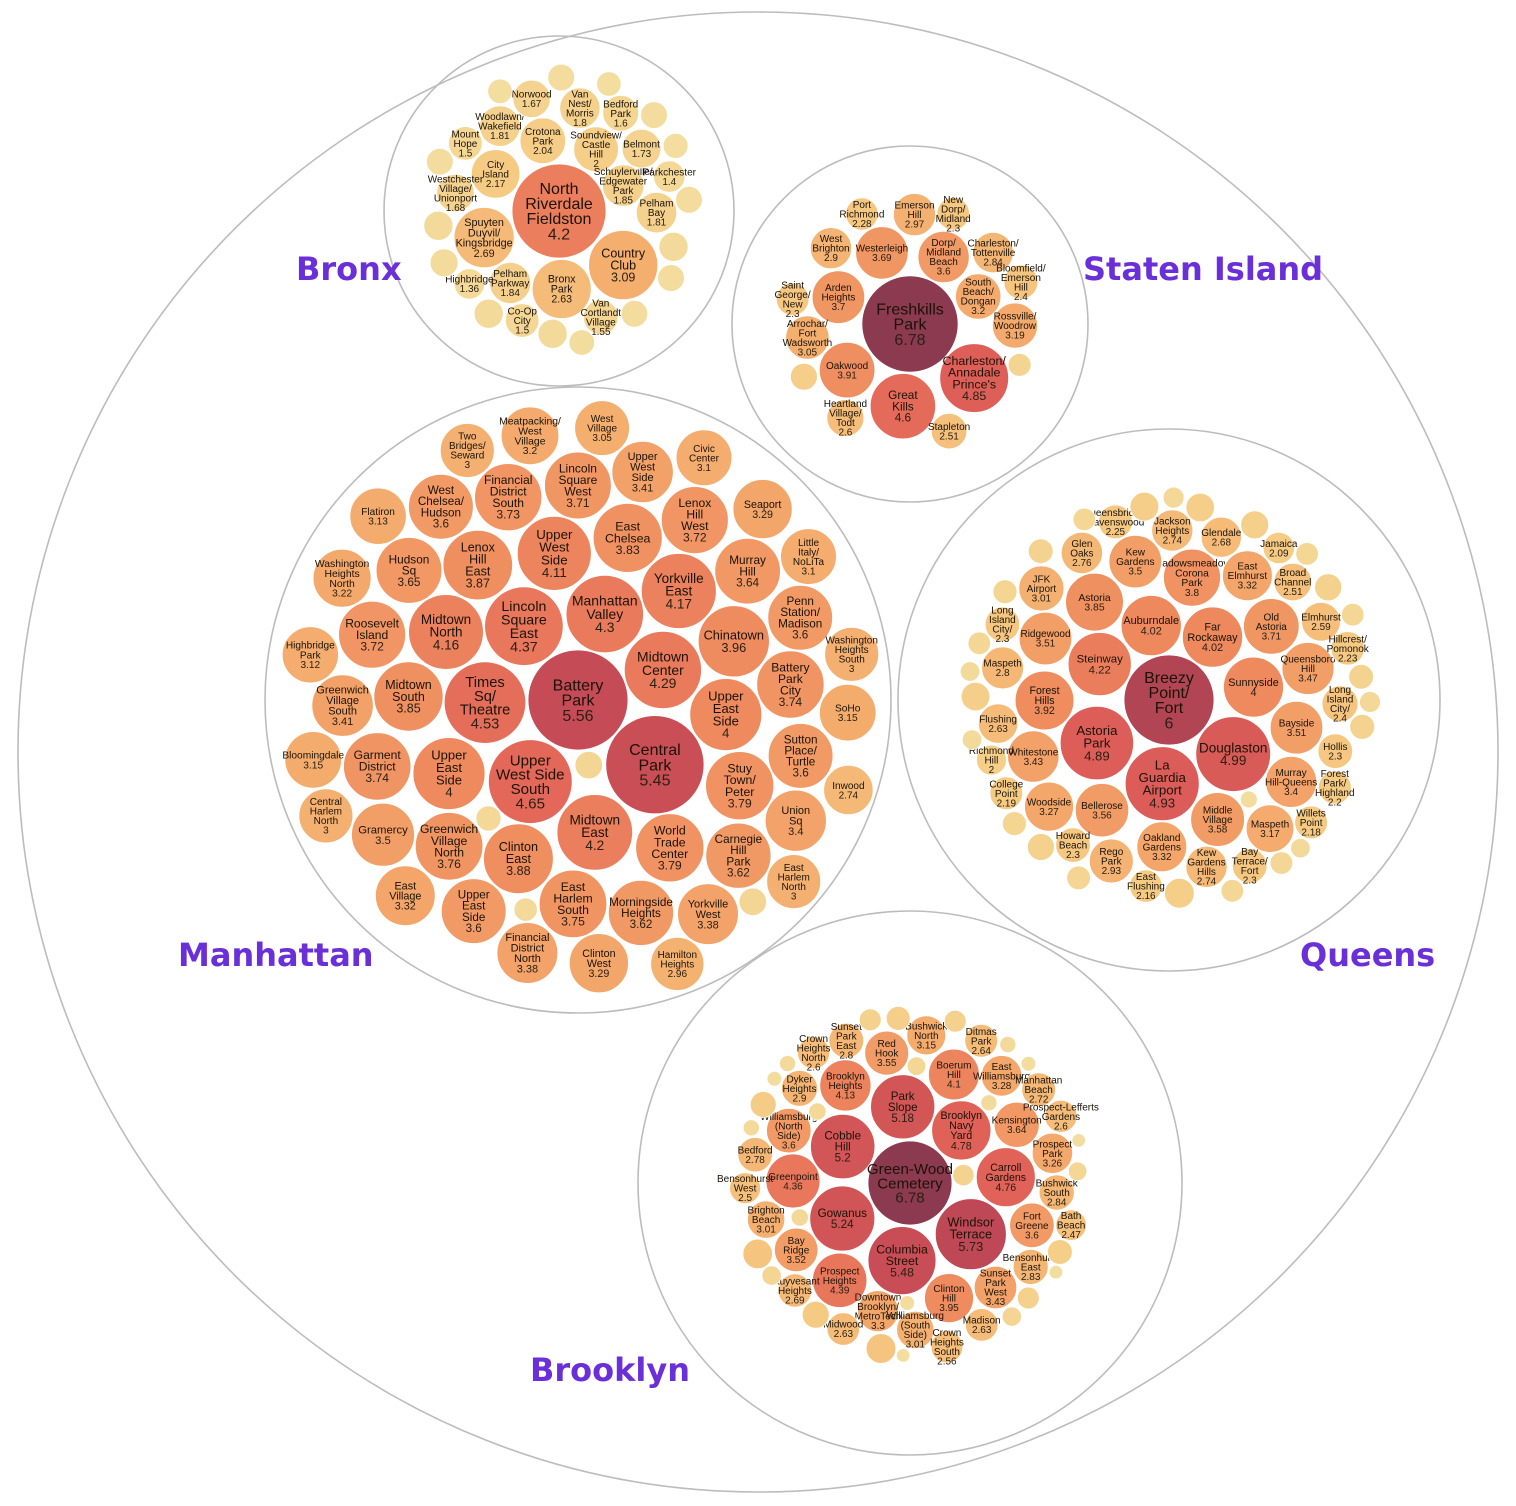 This screenshot has width=1516, height=1506. I want to click on bubble-port-richmond, so click(862, 214).